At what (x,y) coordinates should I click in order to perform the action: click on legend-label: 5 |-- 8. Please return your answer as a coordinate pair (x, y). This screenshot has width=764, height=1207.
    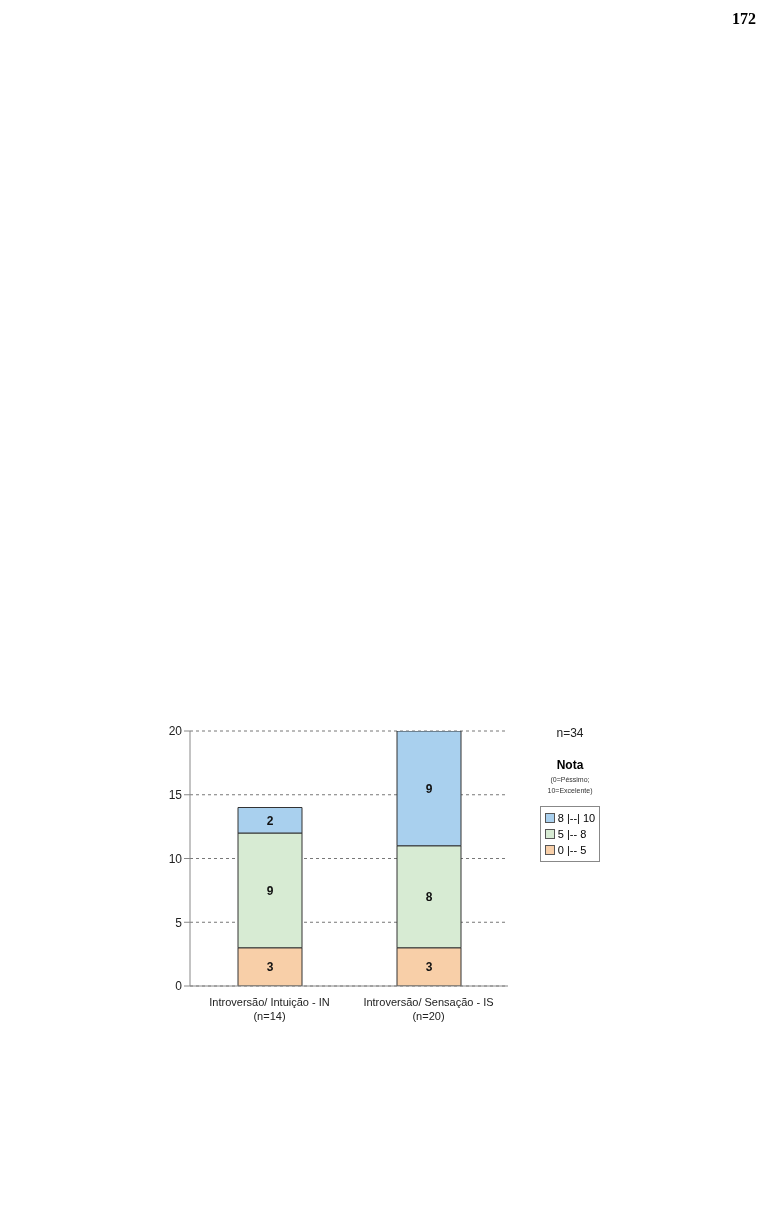
    Looking at the image, I should click on (572, 834).